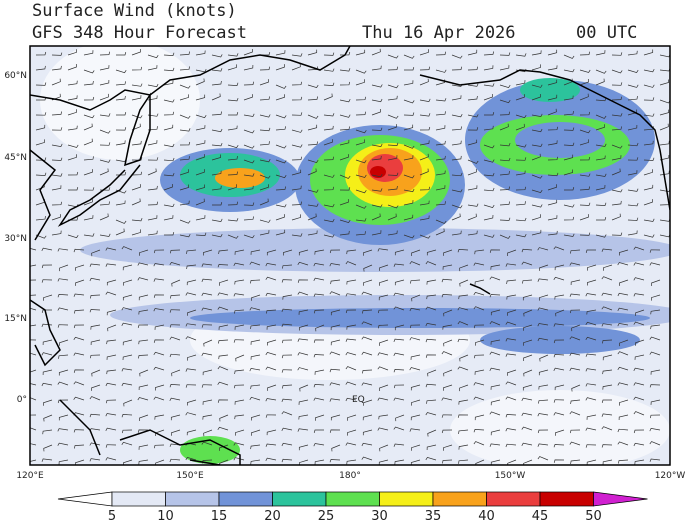  I want to click on colorbar-label: 10, so click(165, 516).